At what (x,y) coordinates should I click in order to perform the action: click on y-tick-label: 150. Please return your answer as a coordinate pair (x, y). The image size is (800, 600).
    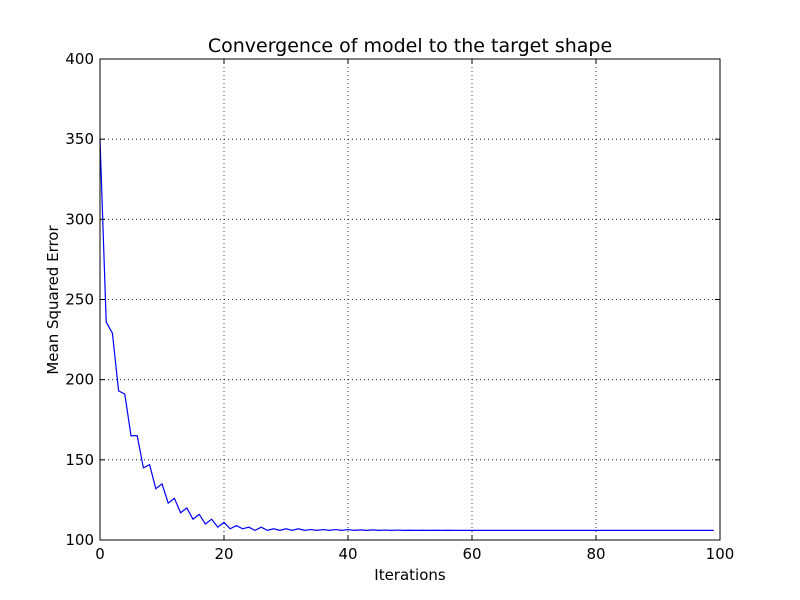
    Looking at the image, I should click on (79, 460).